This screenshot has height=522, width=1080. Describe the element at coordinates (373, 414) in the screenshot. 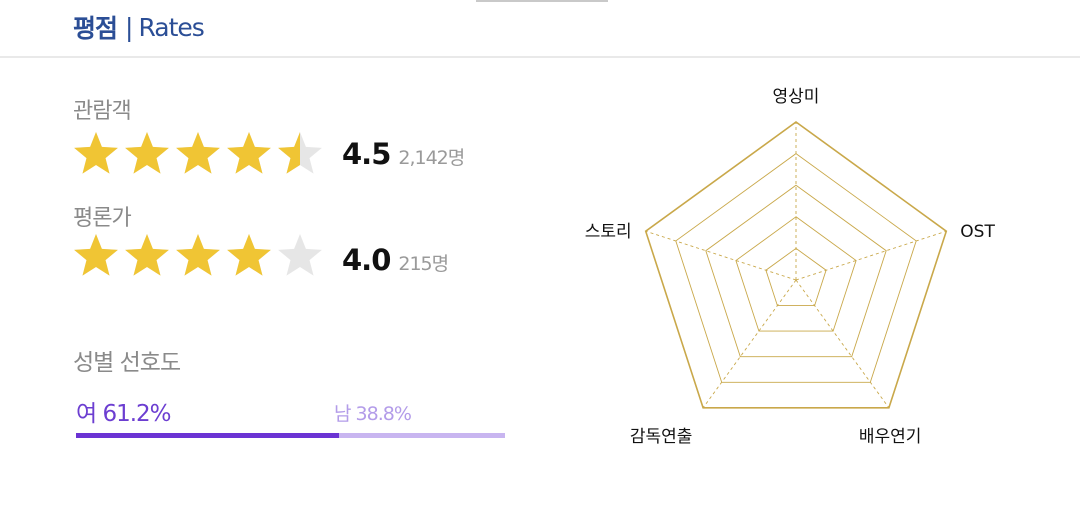

I see `male-percentage: 남 38.8%` at that location.